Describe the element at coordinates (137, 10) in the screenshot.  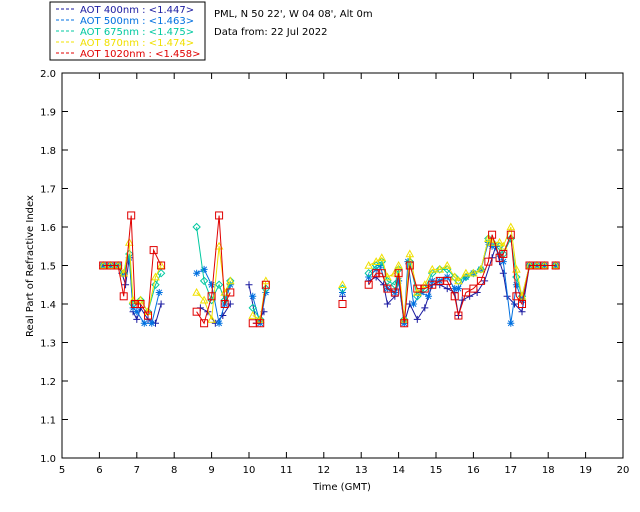
I see `legend-label: AOT 400nm : <1.447>` at that location.